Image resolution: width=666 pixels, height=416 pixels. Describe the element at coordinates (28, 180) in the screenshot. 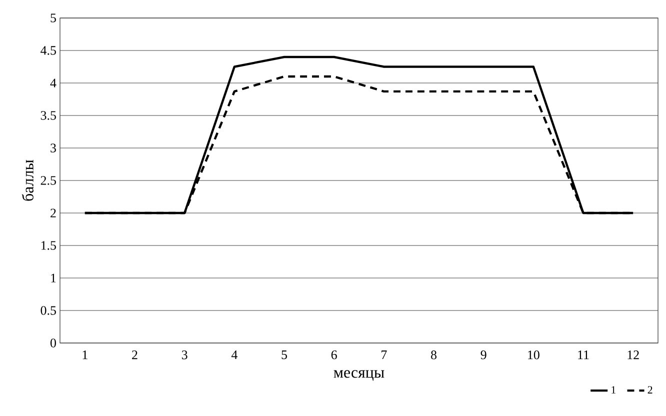

I see `y-axis-title: баллы` at that location.